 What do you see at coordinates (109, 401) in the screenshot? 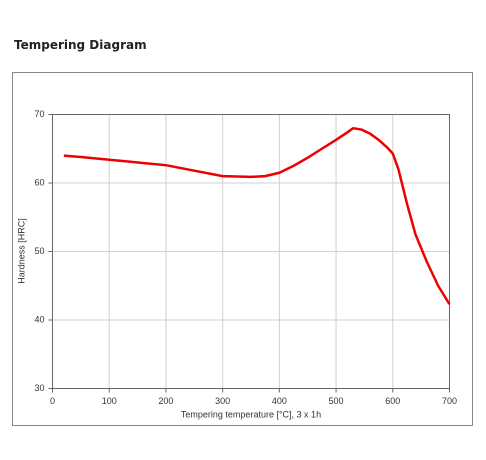
I see `x-tick-label: 100` at bounding box center [109, 401].